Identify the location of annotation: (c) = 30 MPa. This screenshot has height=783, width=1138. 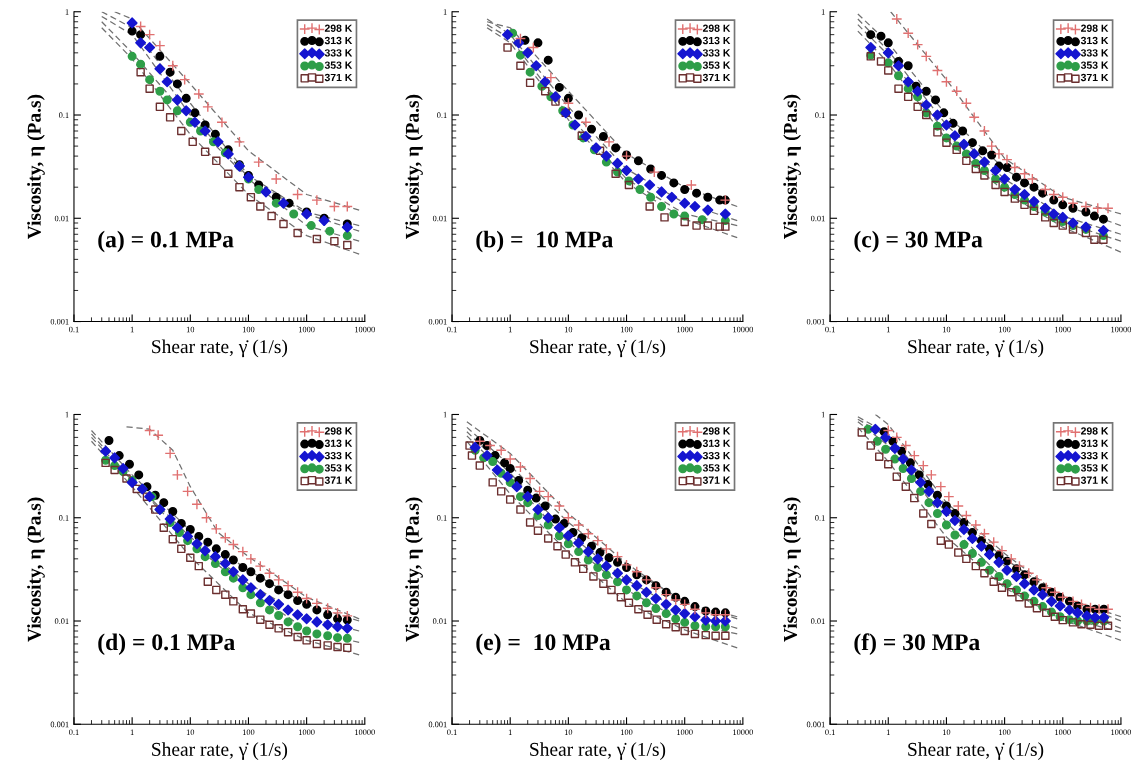
(918, 241).